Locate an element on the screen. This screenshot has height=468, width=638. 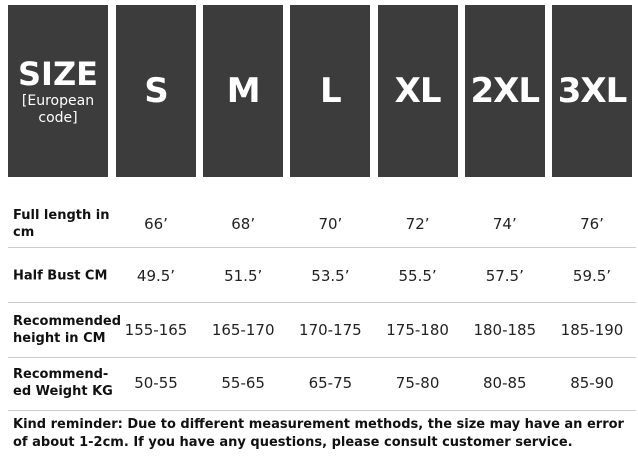
cell: 55.5’ is located at coordinates (417, 276).